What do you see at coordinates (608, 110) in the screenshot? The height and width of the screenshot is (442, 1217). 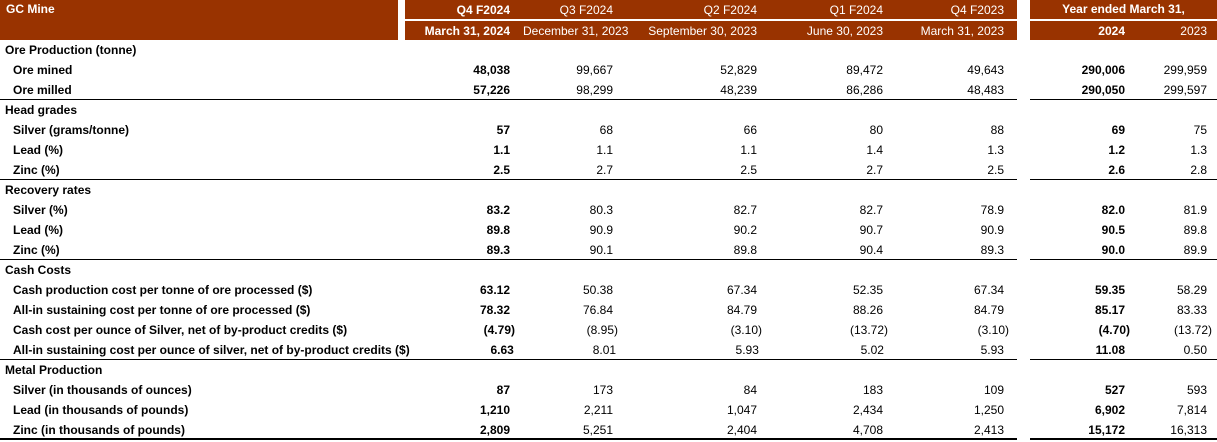 I see `section-header-row: Head grades` at bounding box center [608, 110].